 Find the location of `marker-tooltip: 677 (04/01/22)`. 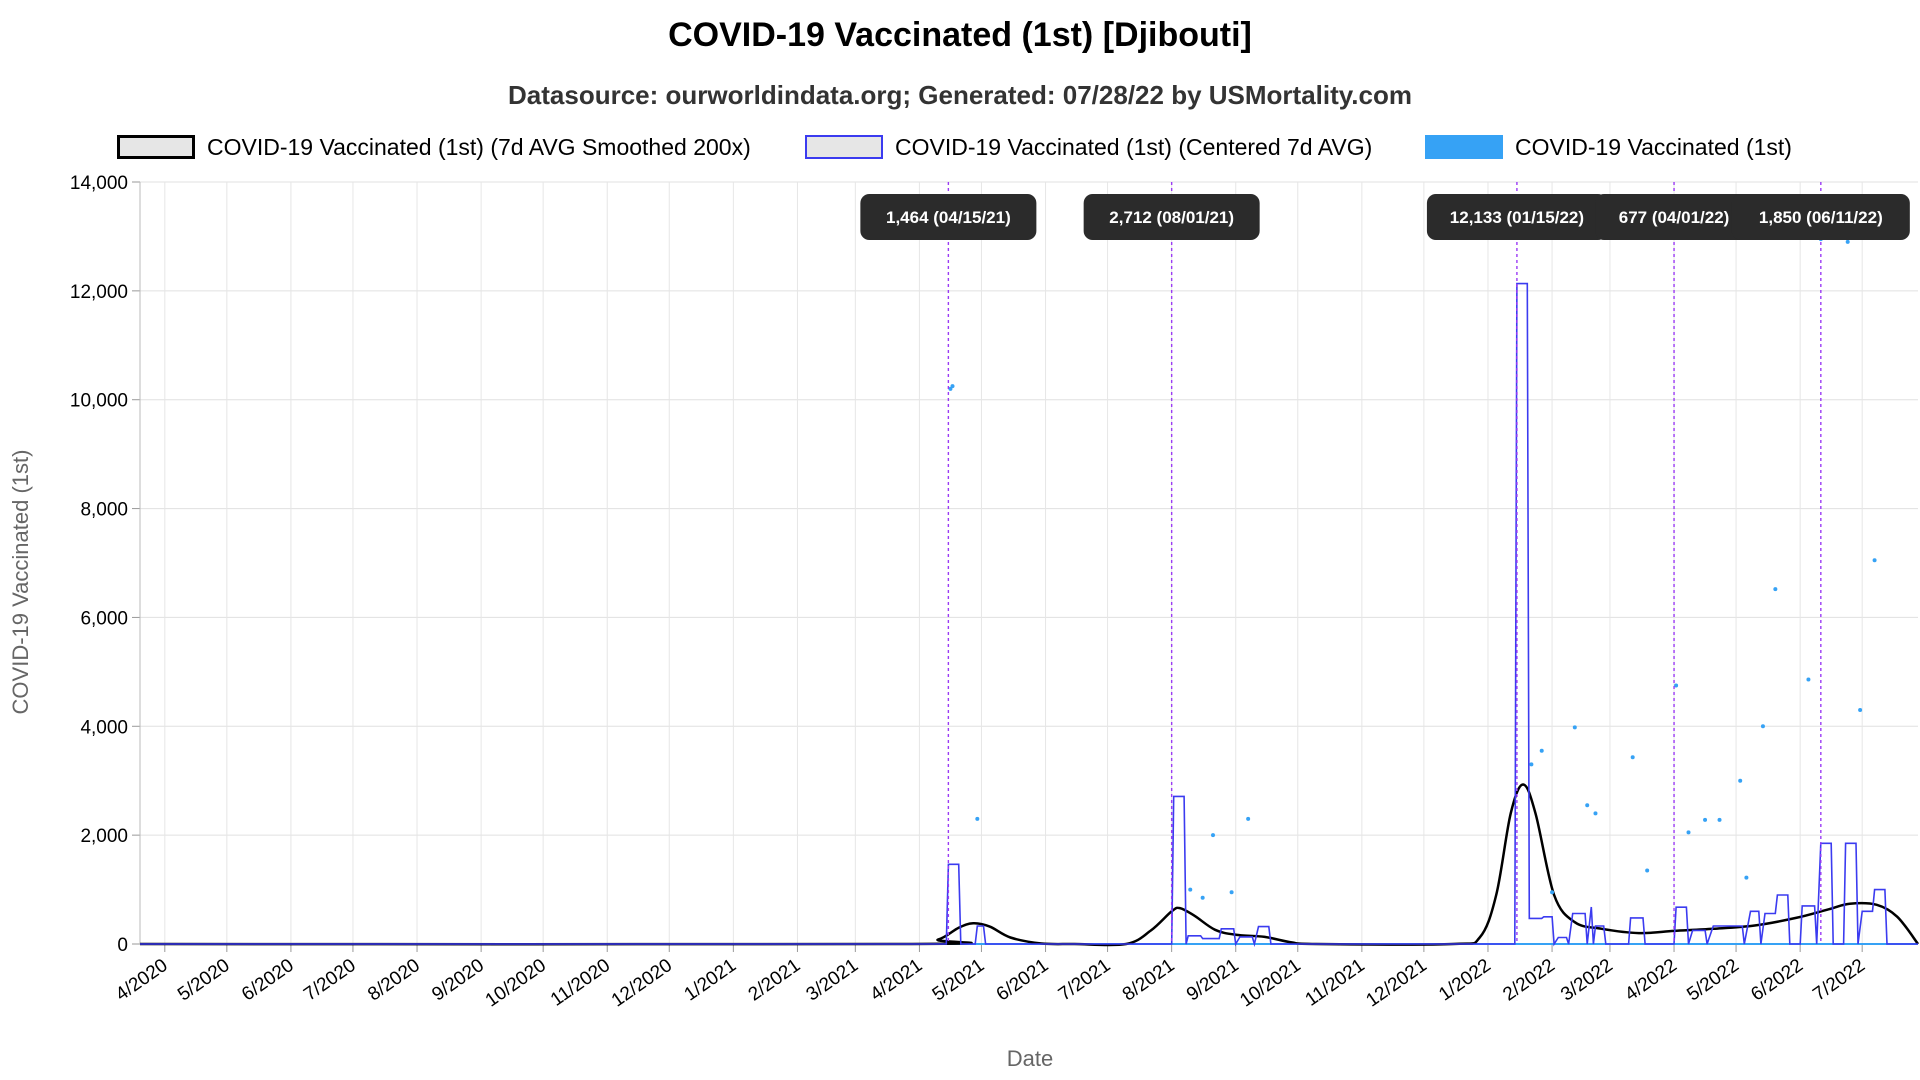

marker-tooltip: 677 (04/01/22) is located at coordinates (1674, 217).